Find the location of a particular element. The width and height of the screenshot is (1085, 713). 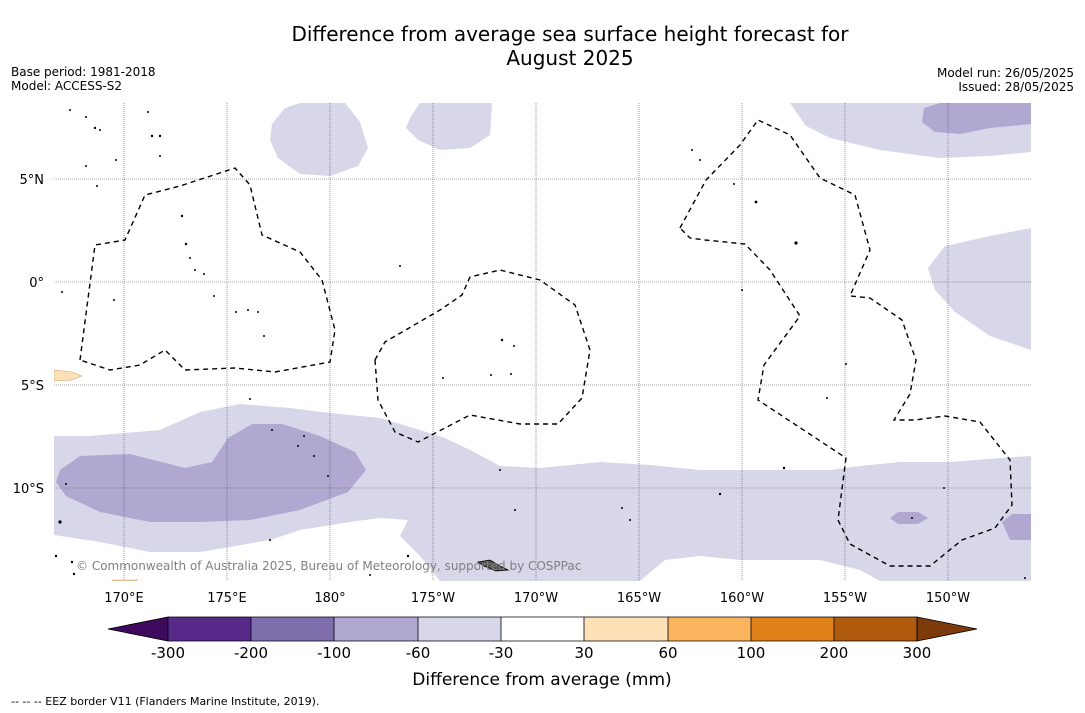

legend-tick: 30 is located at coordinates (583, 653).